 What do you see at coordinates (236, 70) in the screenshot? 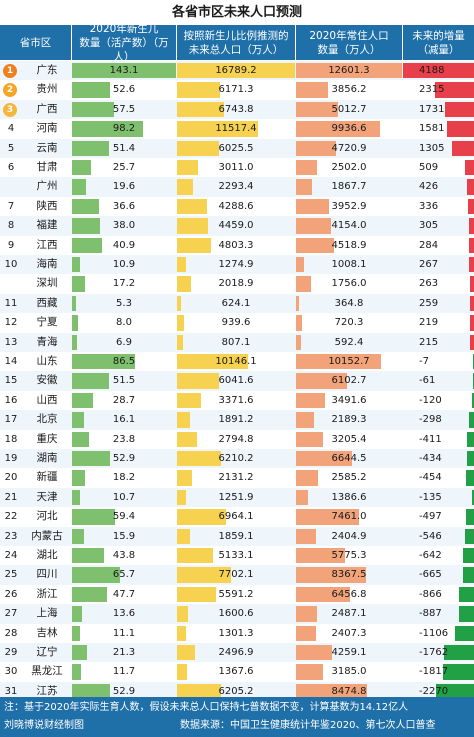
I see `future-population-value: 16789.2` at bounding box center [236, 70].